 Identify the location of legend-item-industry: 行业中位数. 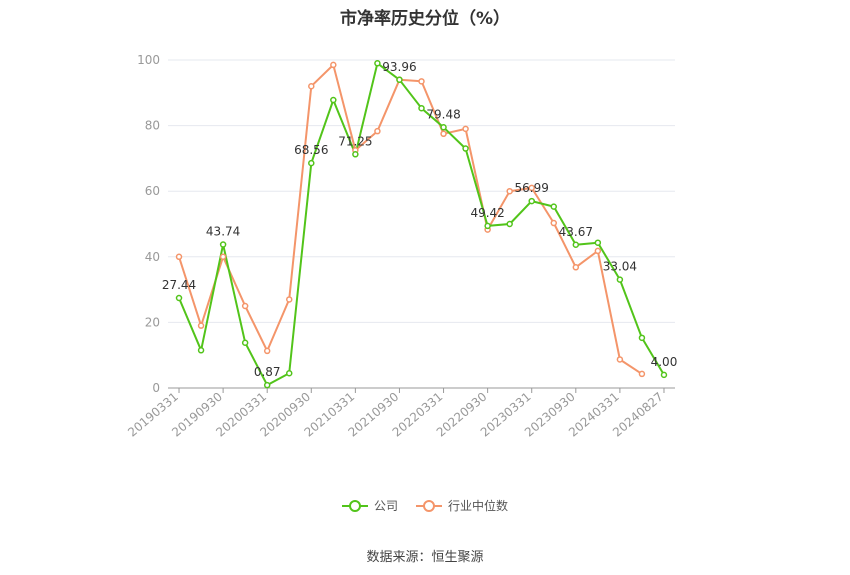
(462, 505).